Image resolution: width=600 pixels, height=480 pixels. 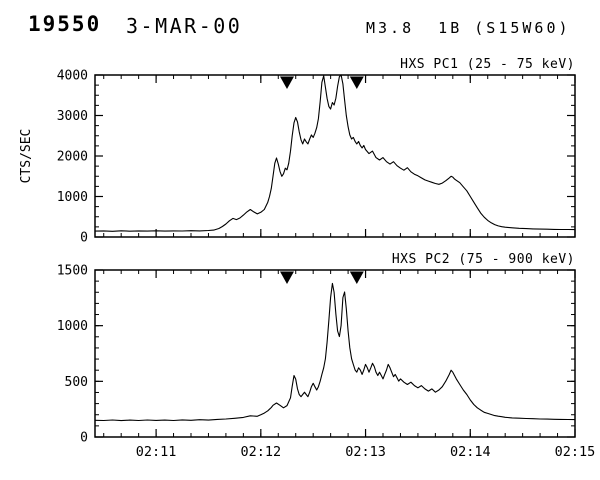 What do you see at coordinates (468, 28) in the screenshot?
I see `flare-class: M3.8 1B (S15W60)` at bounding box center [468, 28].